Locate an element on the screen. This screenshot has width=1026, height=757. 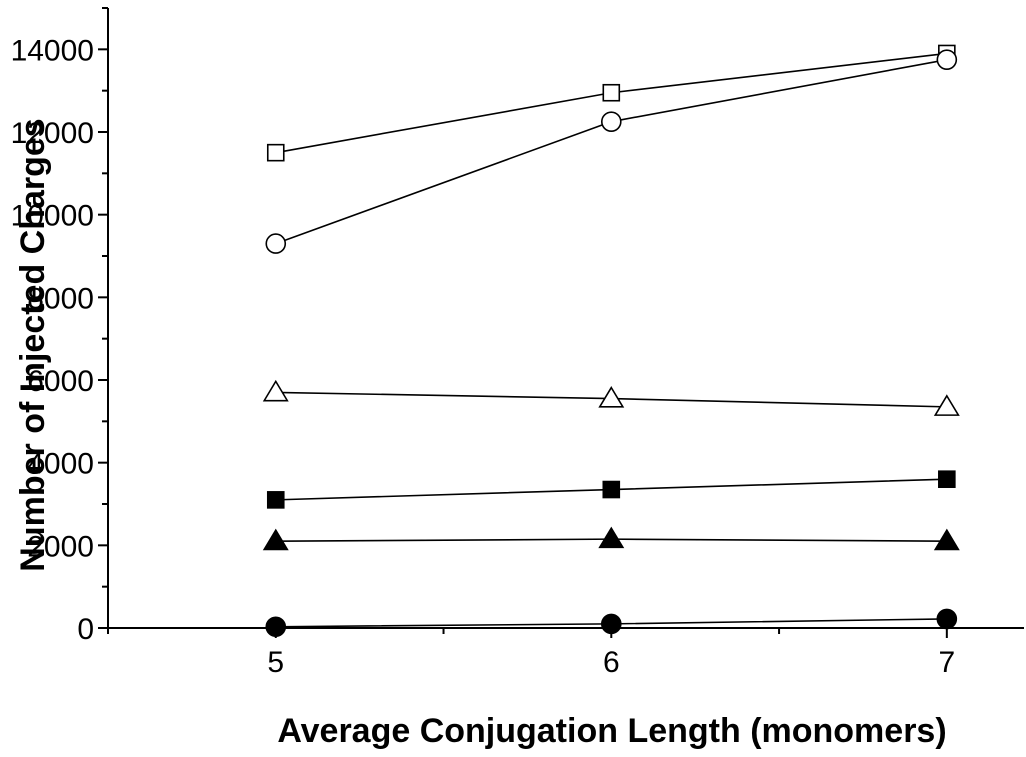
x-axis-title: Average Conjugation Length (monomers) is located at coordinates (611, 731).